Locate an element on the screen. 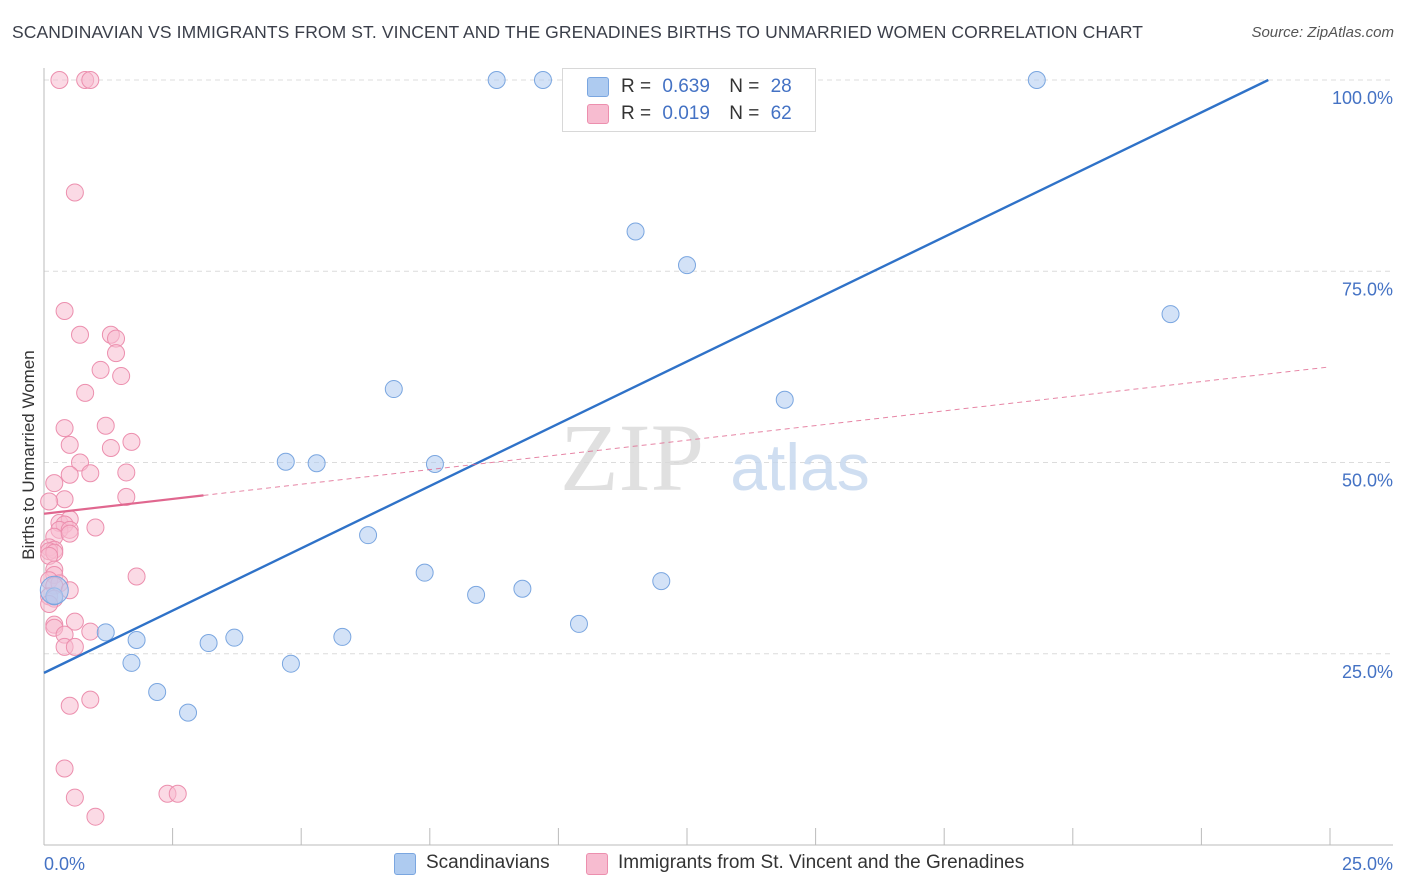 The height and width of the screenshot is (892, 1406). legend-n-value: 62 is located at coordinates (781, 113).